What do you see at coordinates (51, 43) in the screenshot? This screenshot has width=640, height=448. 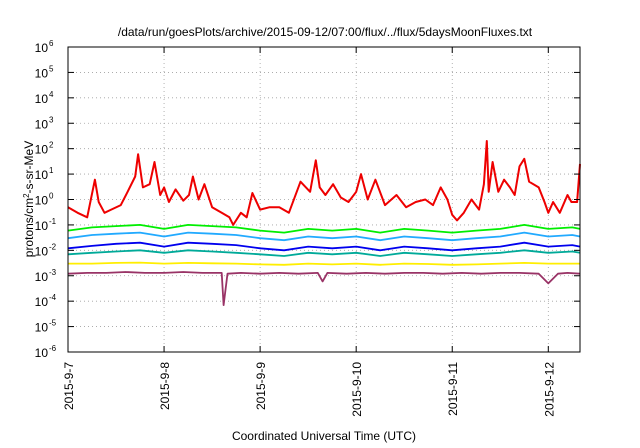 I see `y-tick-label-exponent: 6` at bounding box center [51, 43].